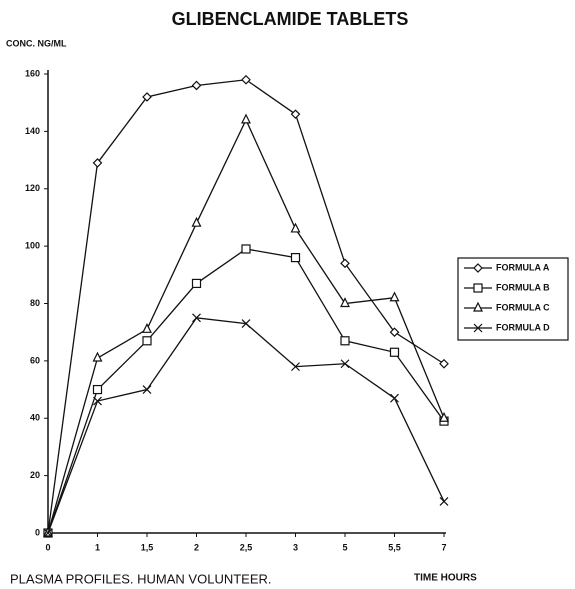 This screenshot has width=575, height=589. Describe the element at coordinates (523, 267) in the screenshot. I see `legend-label: FORMULA A` at that location.